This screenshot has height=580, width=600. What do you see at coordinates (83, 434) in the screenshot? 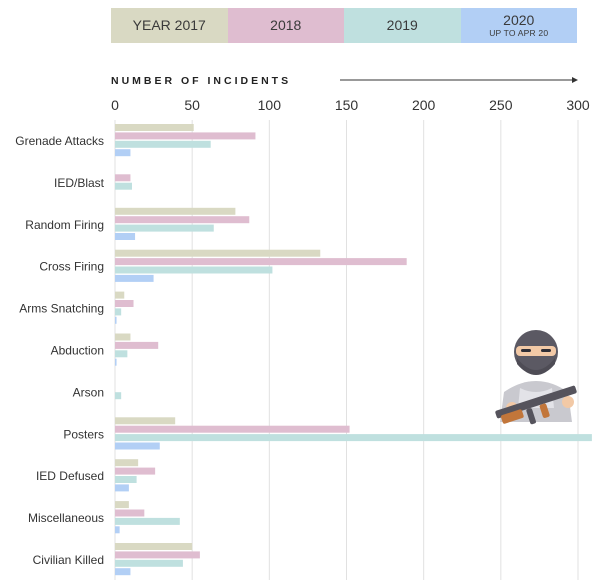
I see `category-label: Posters` at bounding box center [83, 434].